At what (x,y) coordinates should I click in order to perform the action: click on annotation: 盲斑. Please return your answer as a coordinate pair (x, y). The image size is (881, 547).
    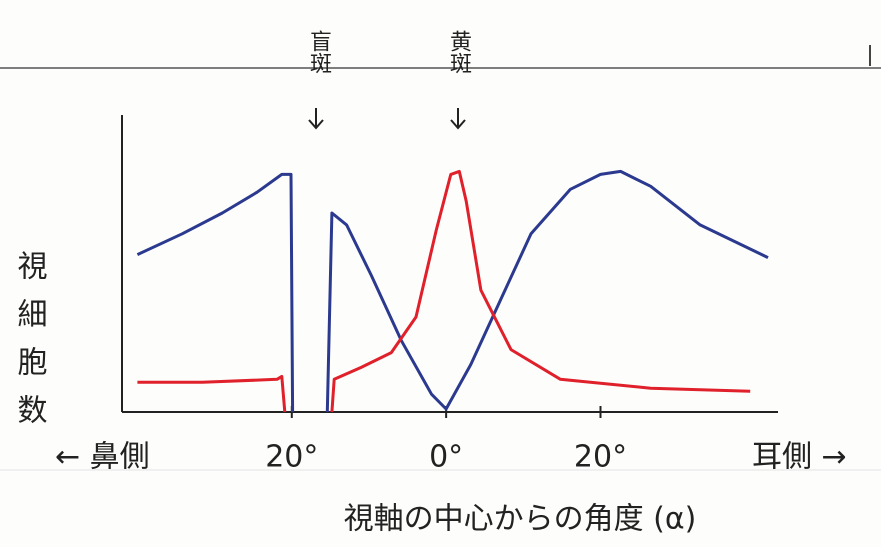
    Looking at the image, I should click on (319, 52).